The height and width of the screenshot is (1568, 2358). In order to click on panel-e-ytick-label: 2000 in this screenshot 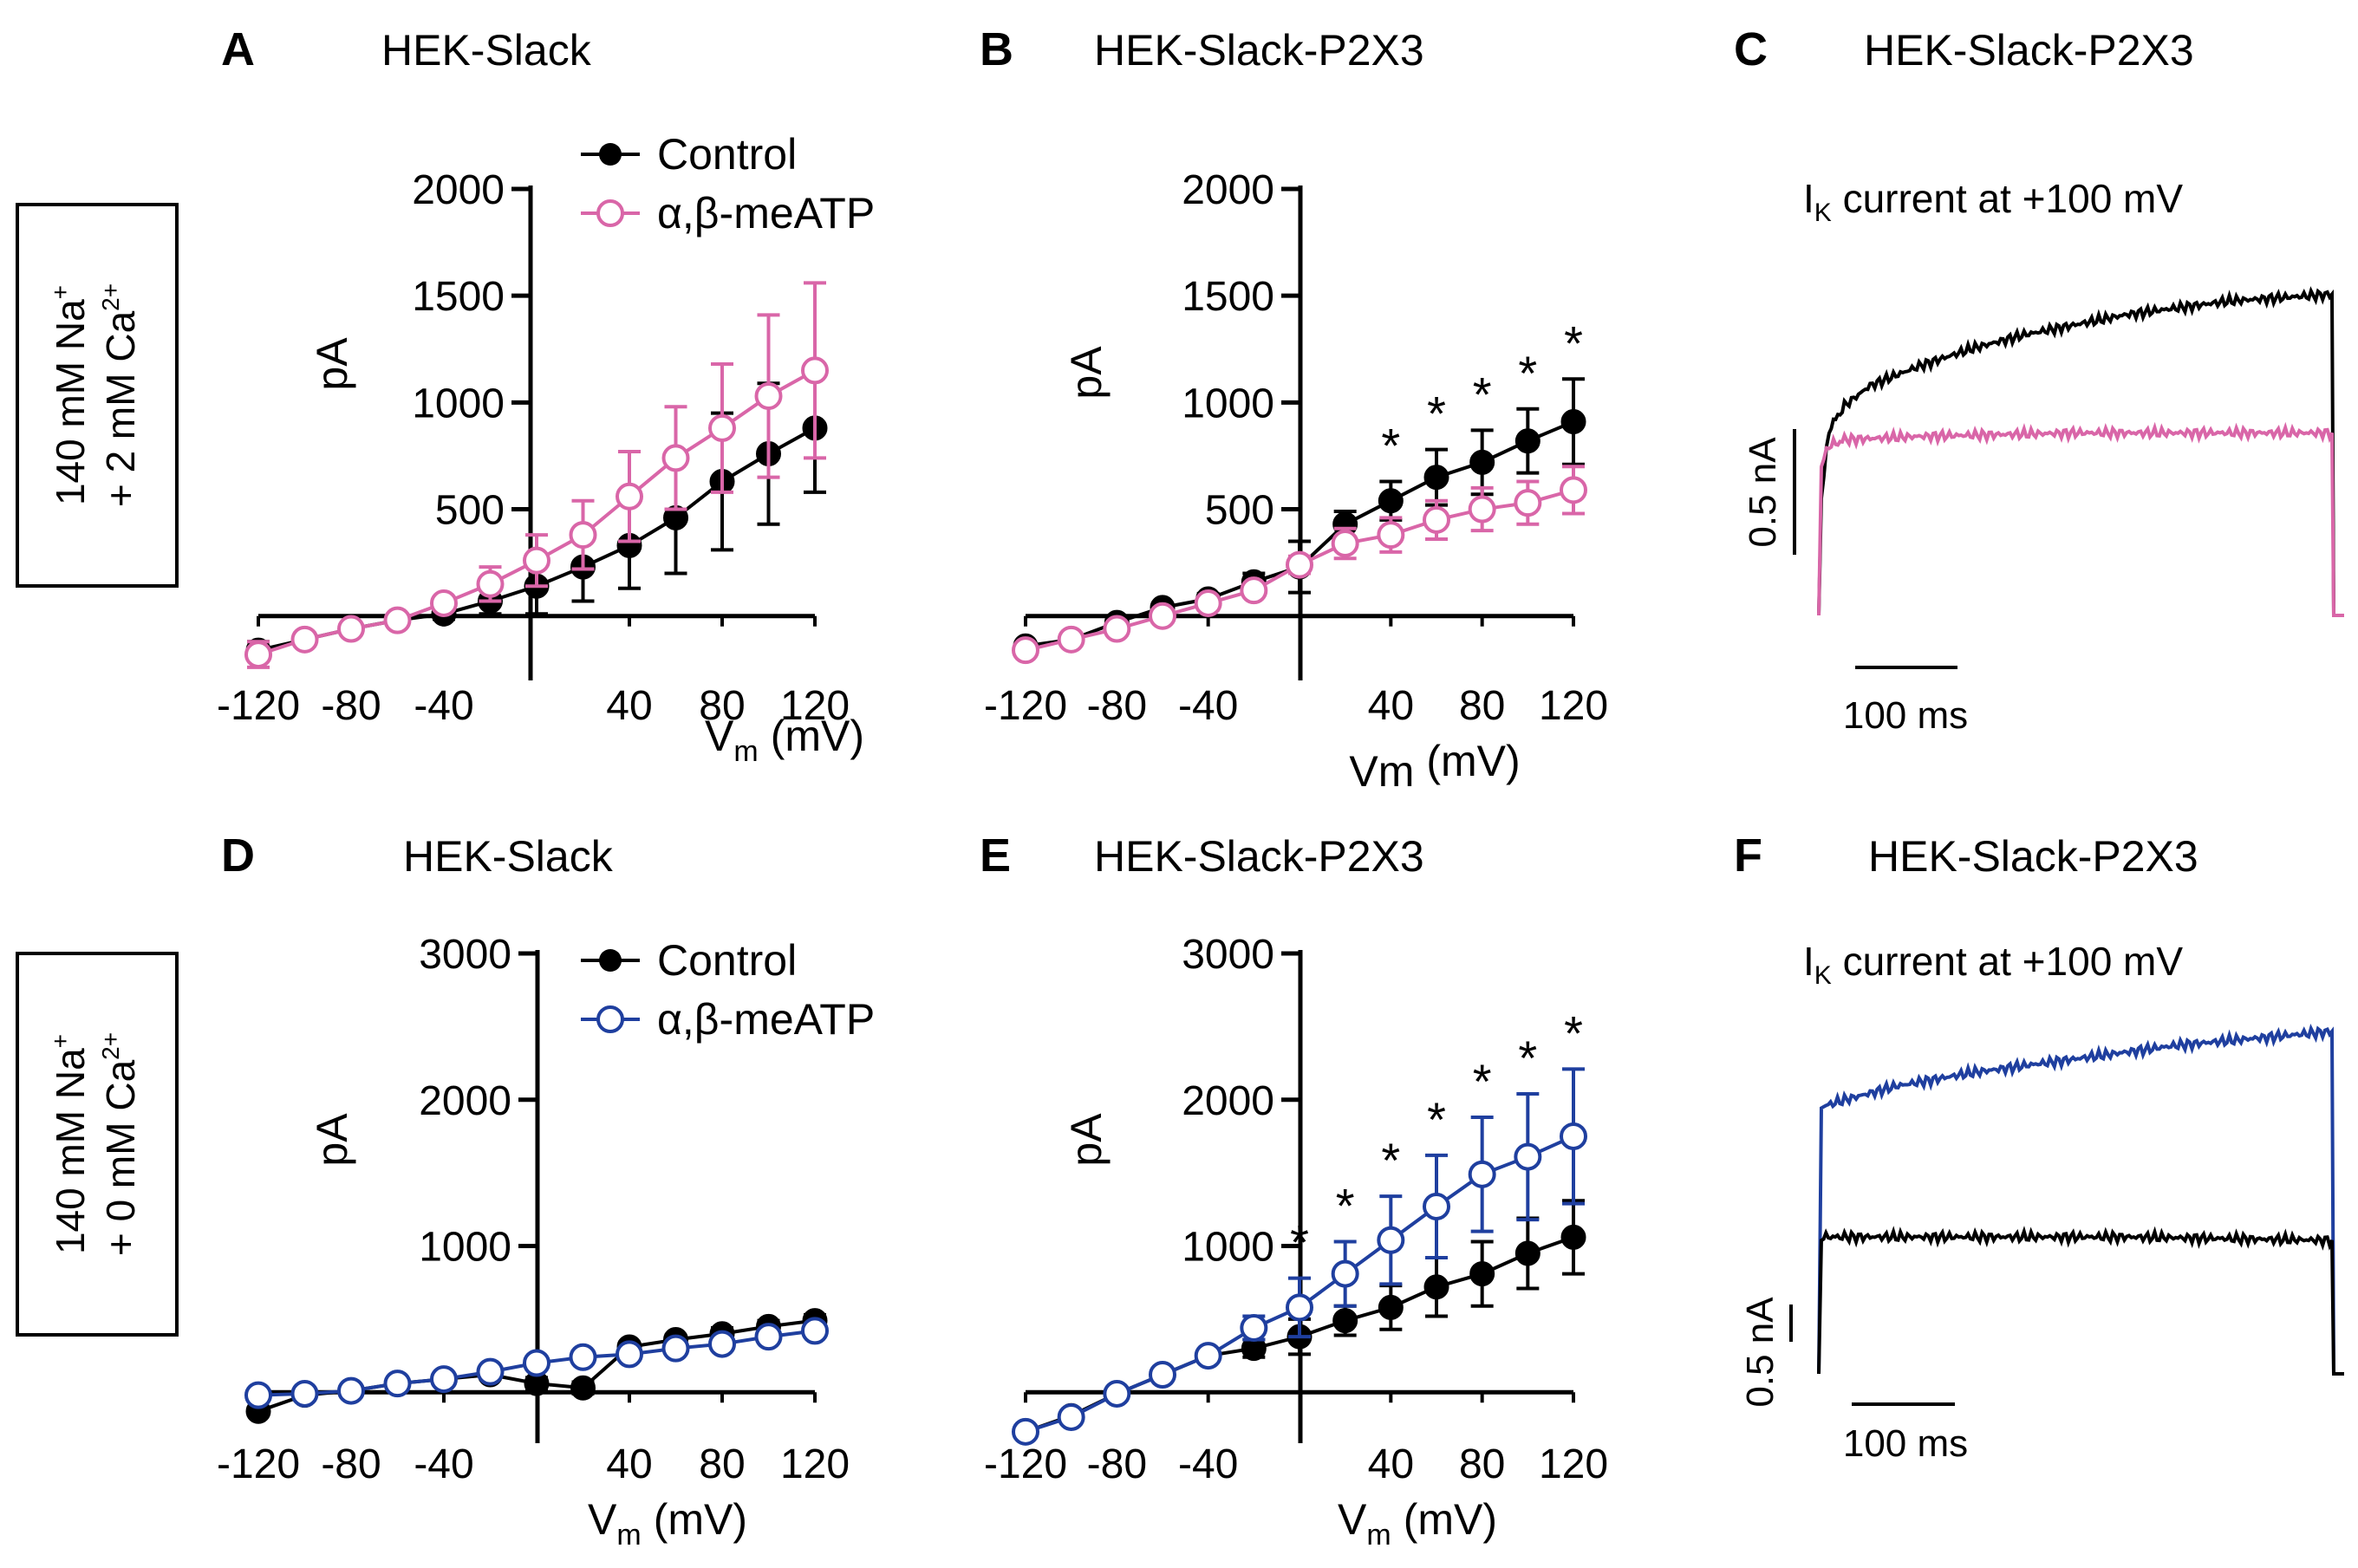, I will do `click(1228, 1101)`.